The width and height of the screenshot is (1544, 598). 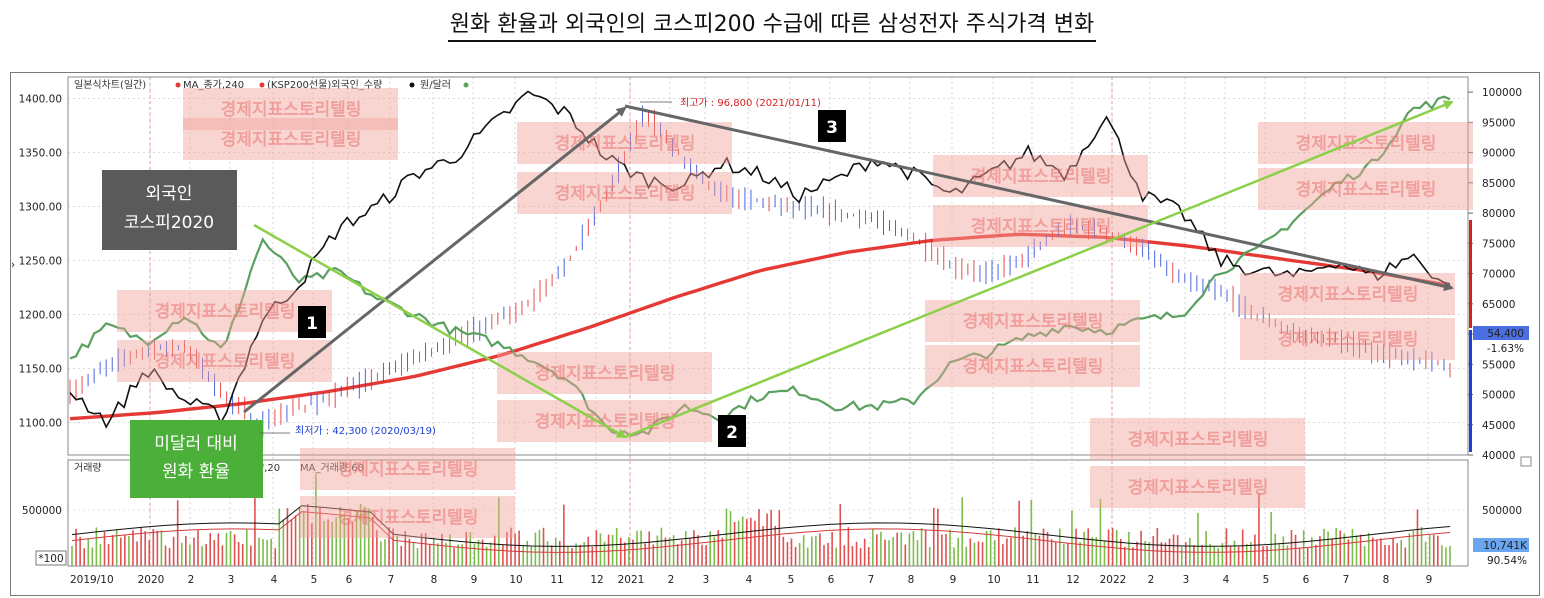 I want to click on right-y-tick-label: 65000, so click(x=1498, y=305).